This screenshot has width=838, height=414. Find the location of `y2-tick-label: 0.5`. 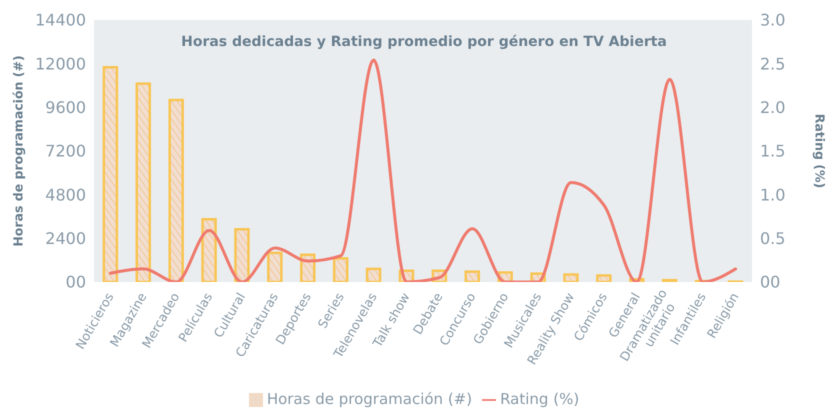

y2-tick-label: 0.5 is located at coordinates (773, 238).